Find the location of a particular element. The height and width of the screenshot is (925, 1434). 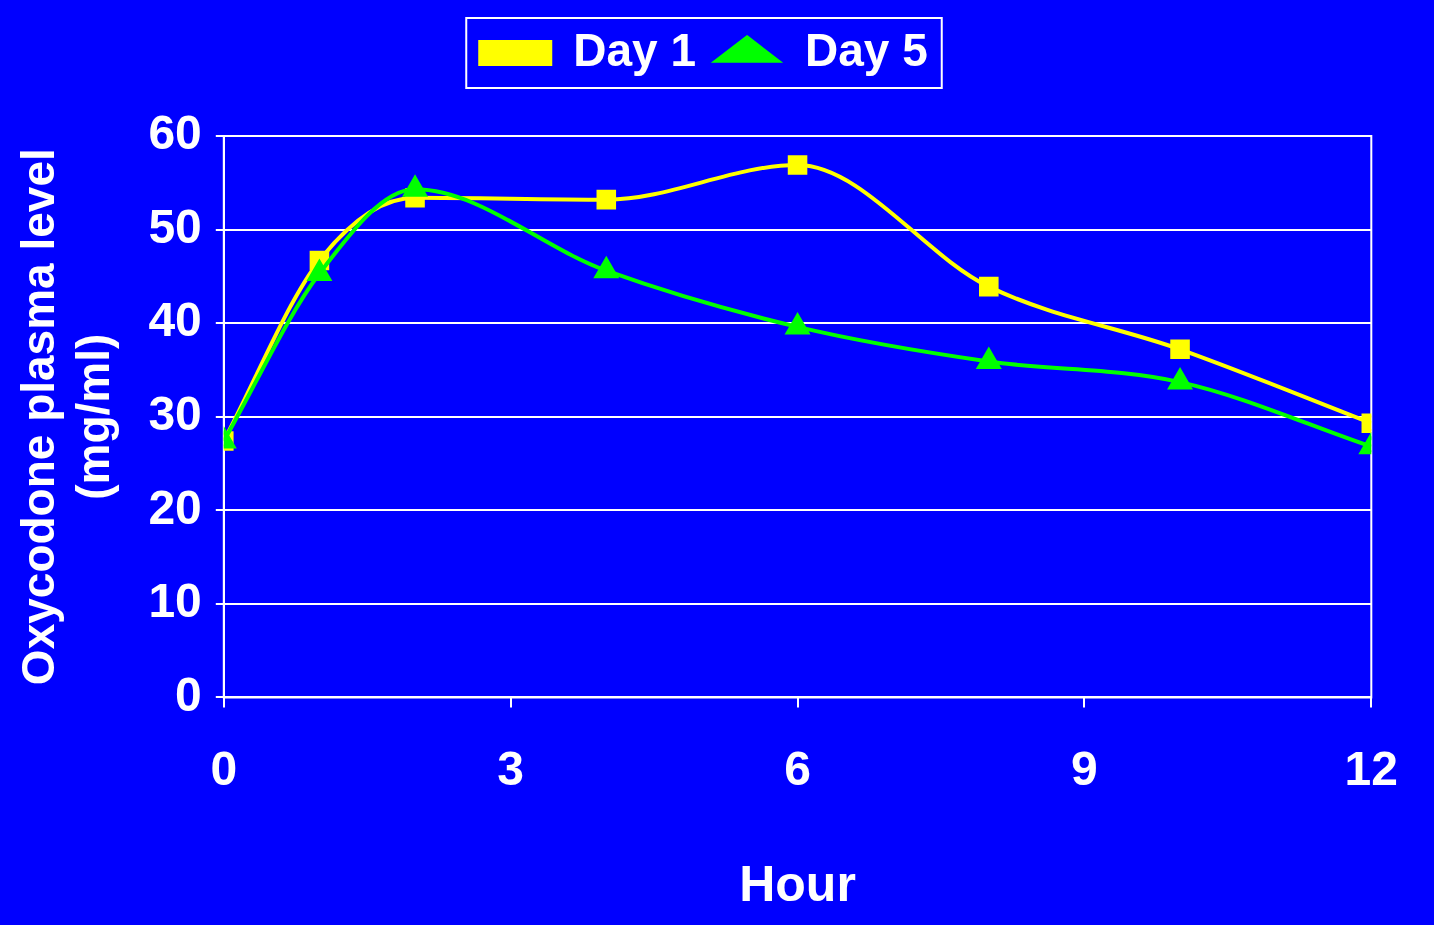

x-tick-label: 6 is located at coordinates (797, 769).